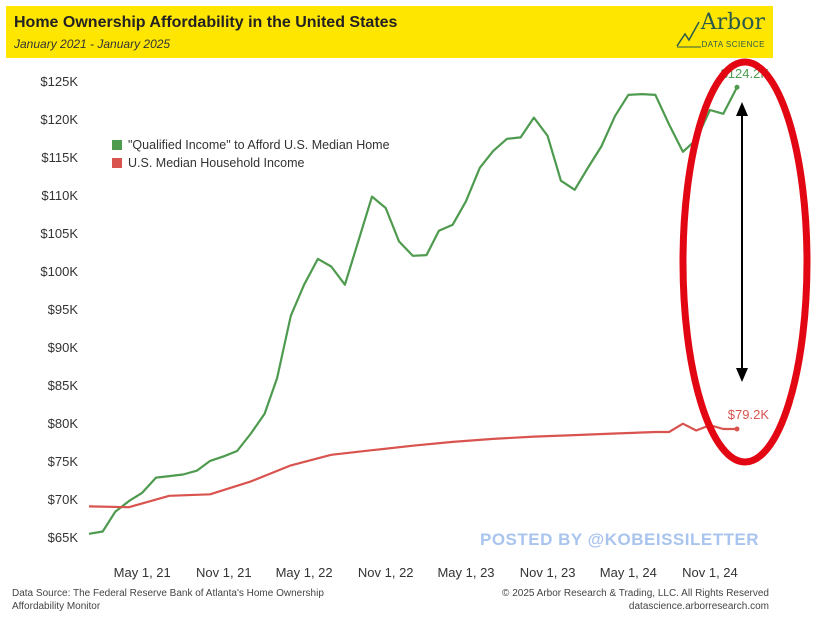  Describe the element at coordinates (628, 572) in the screenshot. I see `x-tick-label: May 1, 24` at that location.